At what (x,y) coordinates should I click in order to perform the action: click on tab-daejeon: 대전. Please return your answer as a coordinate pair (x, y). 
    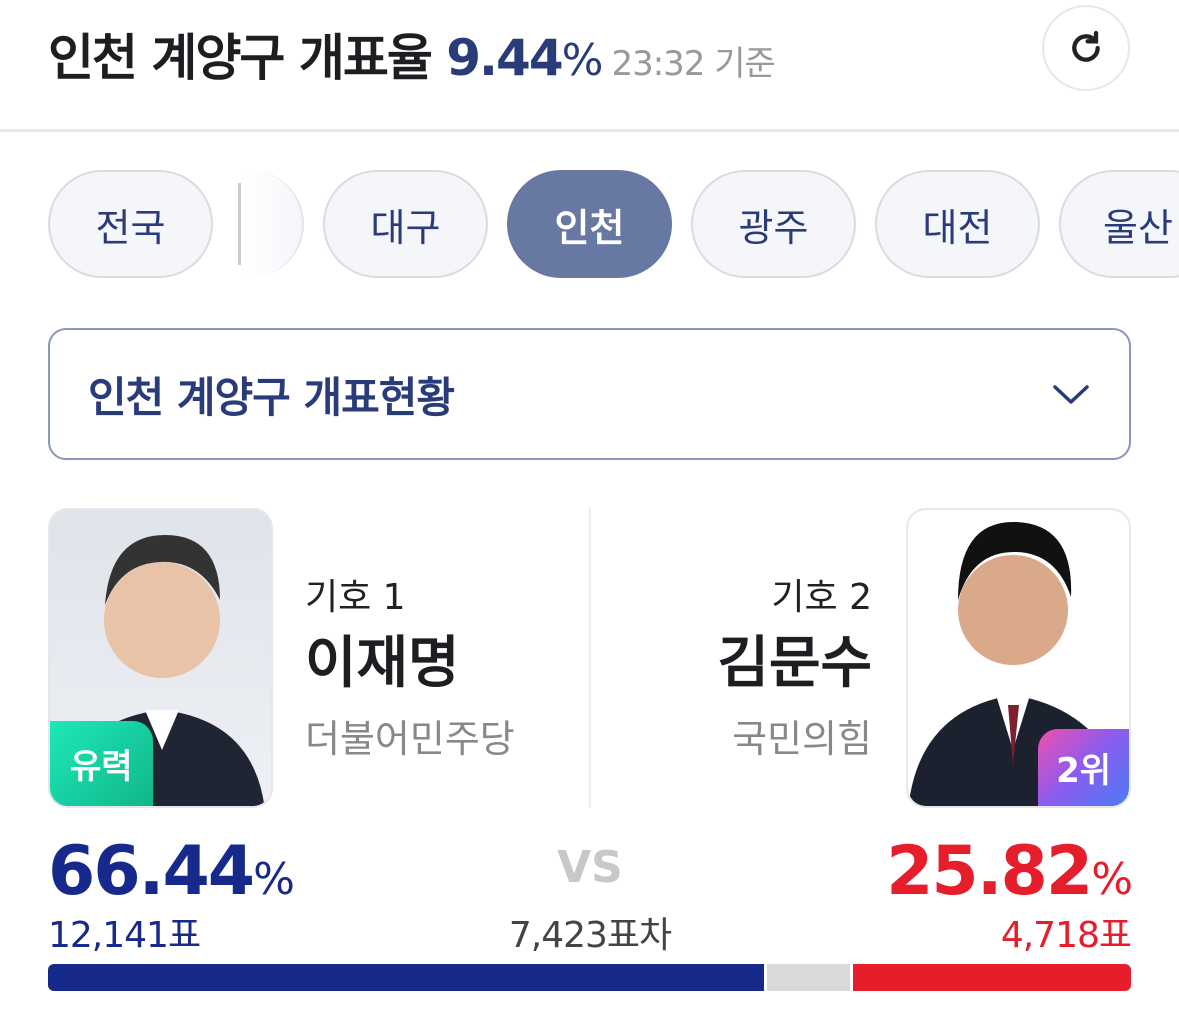
    Looking at the image, I should click on (957, 224).